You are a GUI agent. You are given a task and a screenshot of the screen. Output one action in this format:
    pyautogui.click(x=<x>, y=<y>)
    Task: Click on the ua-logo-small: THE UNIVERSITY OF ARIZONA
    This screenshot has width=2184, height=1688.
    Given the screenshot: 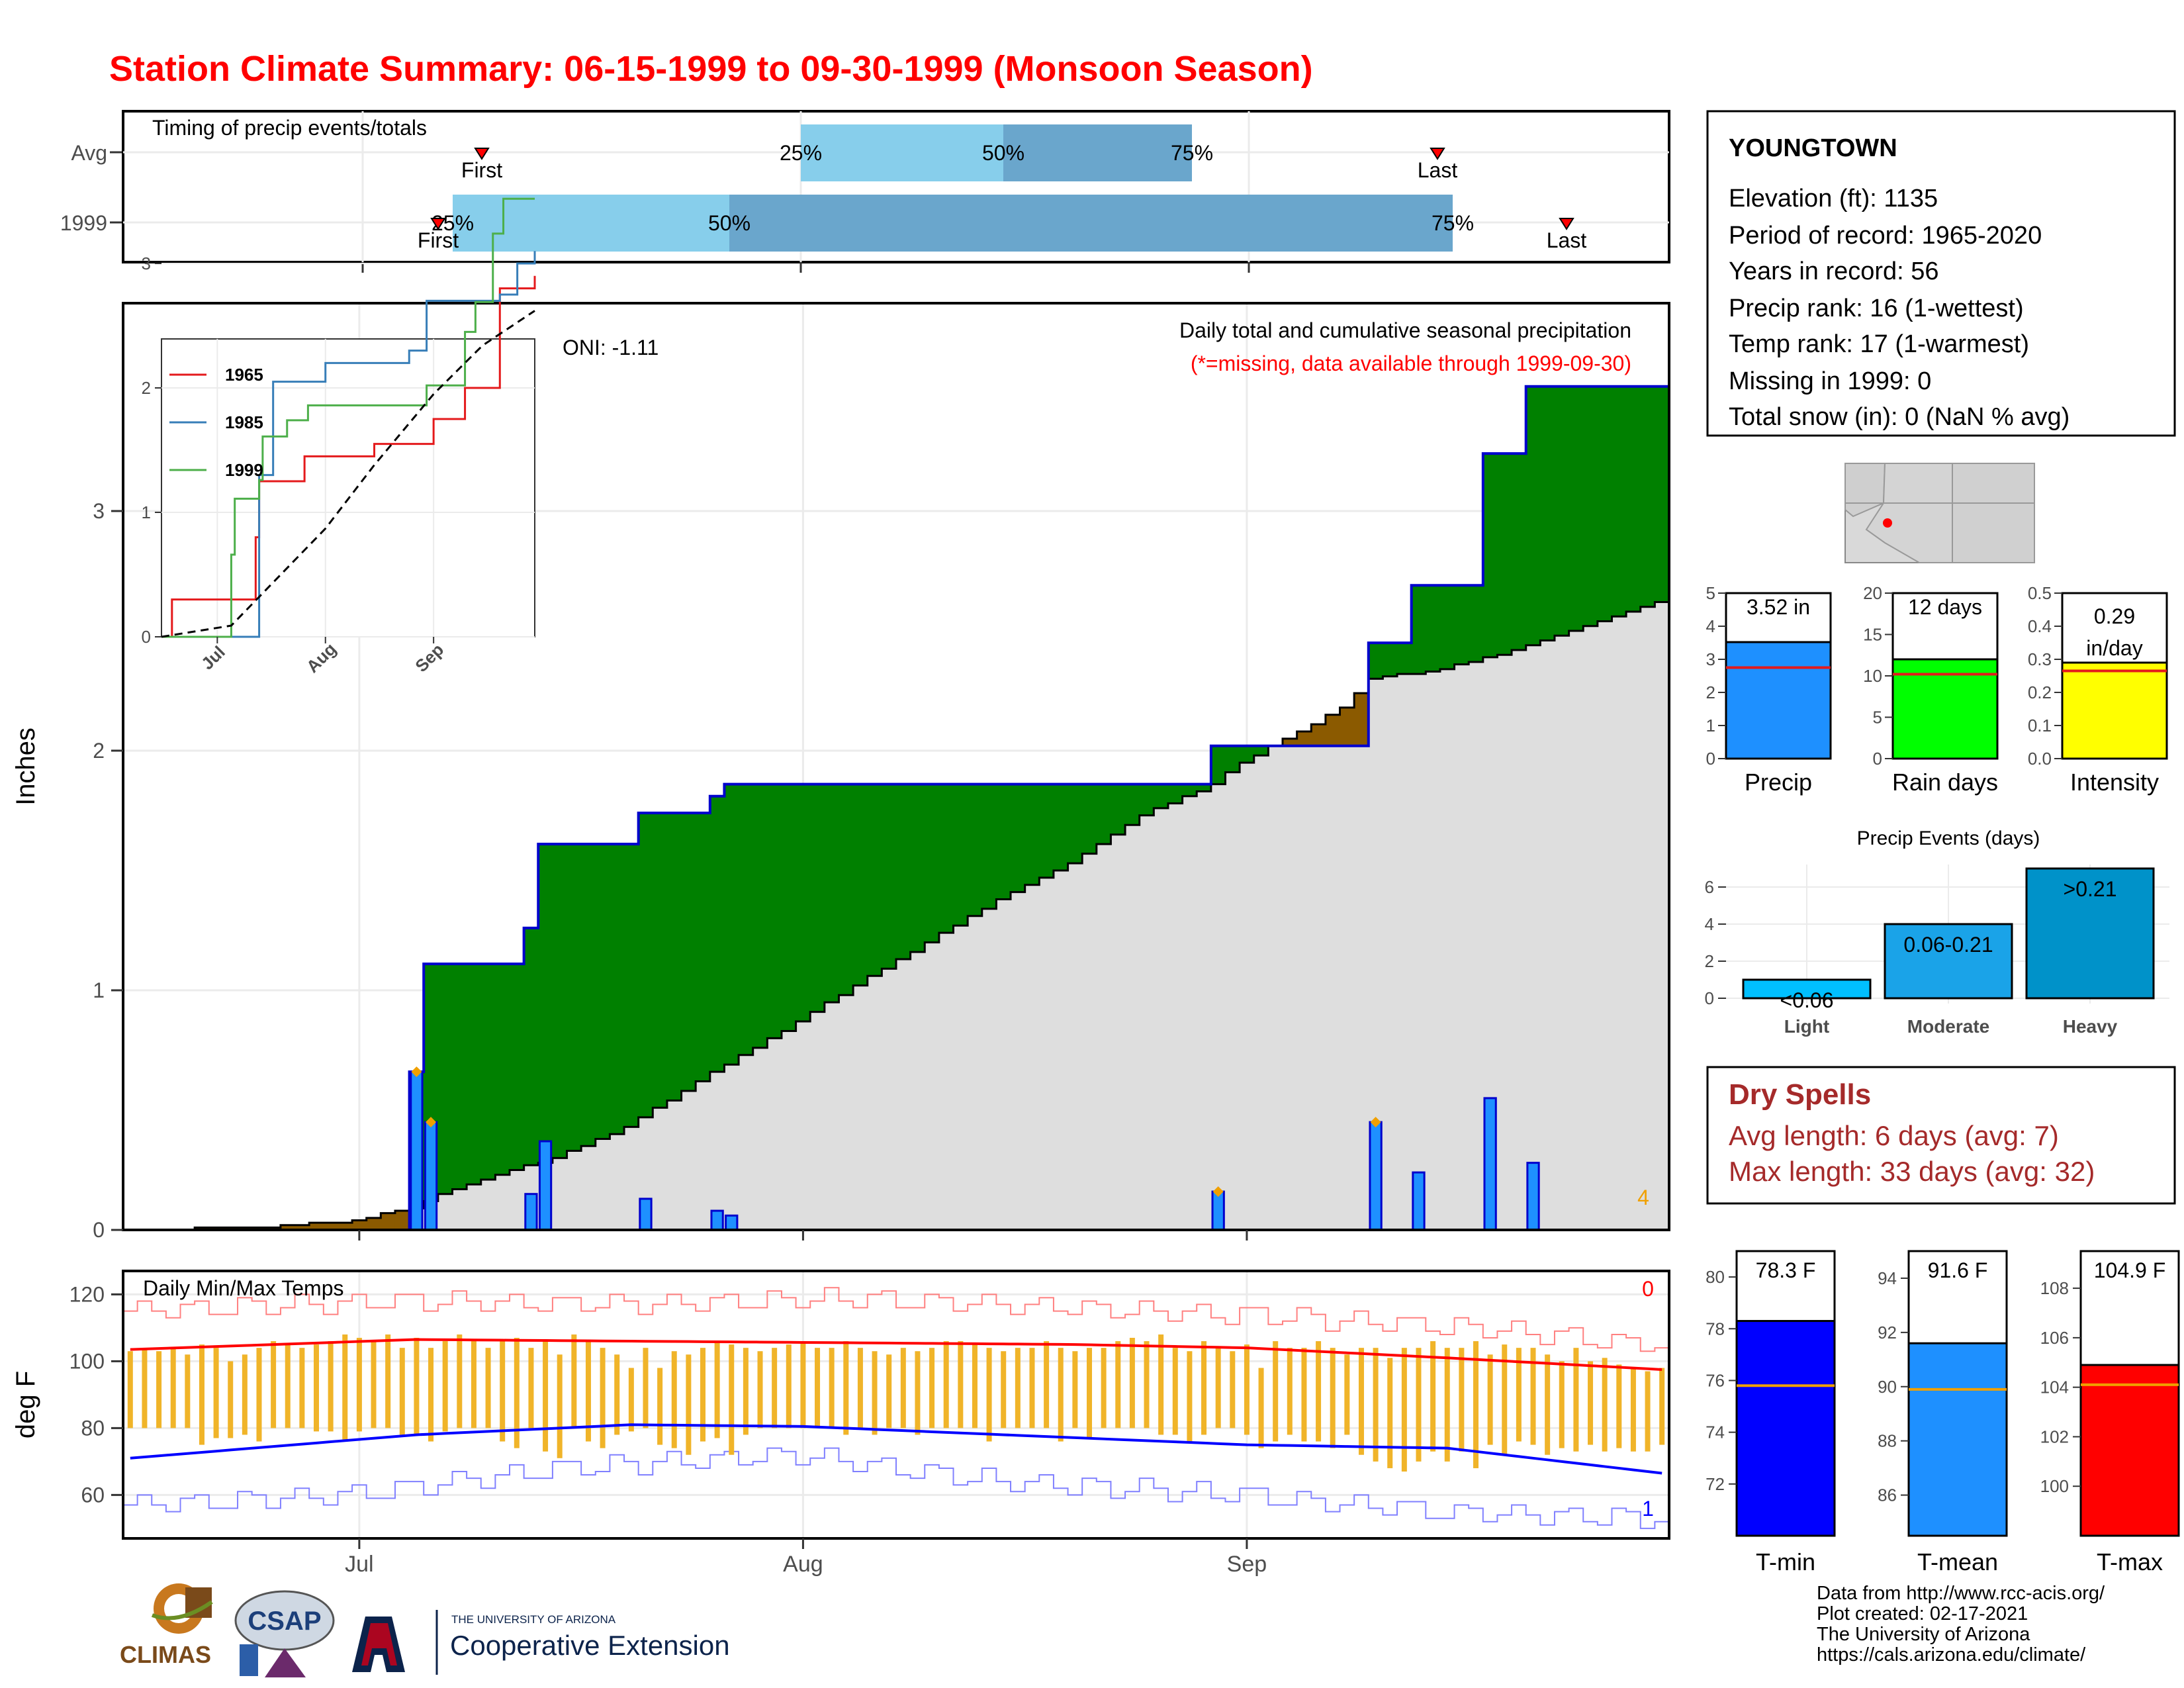 What is the action you would take?
    pyautogui.click(x=533, y=1619)
    